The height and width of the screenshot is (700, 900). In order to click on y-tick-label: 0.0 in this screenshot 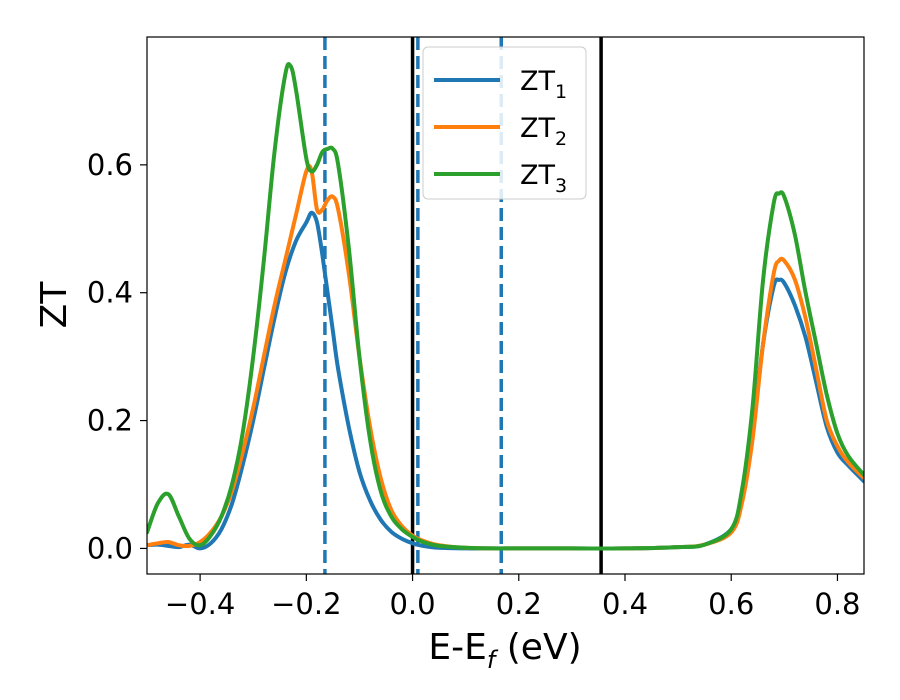, I will do `click(110, 548)`.